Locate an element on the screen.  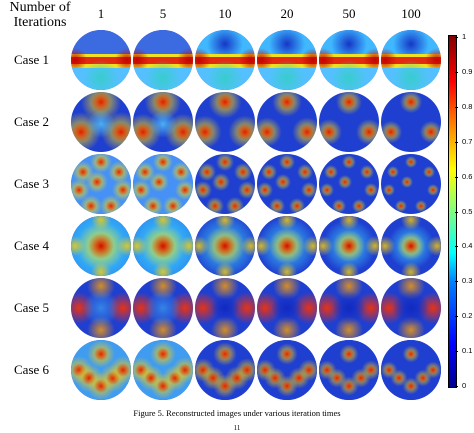
row-label-case-3: Case 3 is located at coordinates (32, 183).